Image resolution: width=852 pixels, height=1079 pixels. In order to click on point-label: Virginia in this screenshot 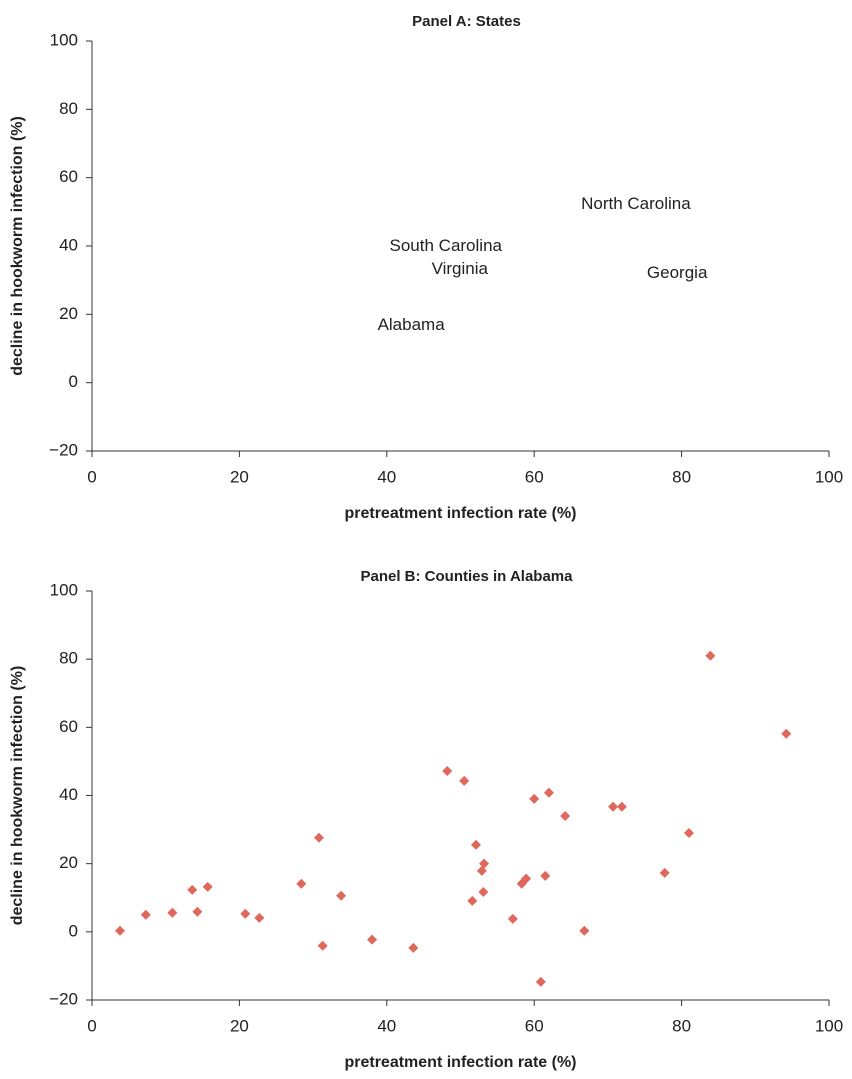, I will do `click(460, 268)`.